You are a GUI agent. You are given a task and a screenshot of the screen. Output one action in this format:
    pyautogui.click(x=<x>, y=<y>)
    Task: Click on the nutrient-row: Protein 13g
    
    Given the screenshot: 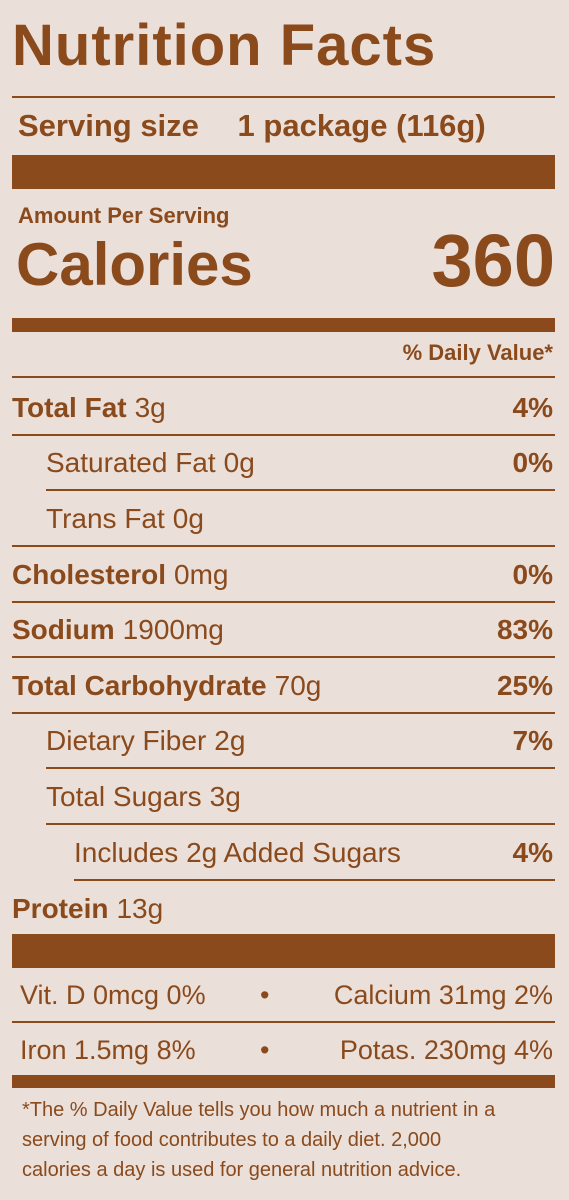 What is the action you would take?
    pyautogui.click(x=282, y=909)
    